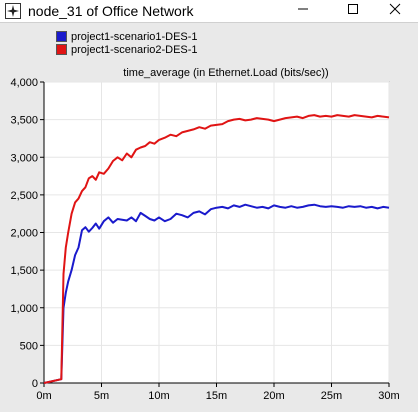 This screenshot has width=418, height=412. I want to click on legend-swatch-scenario2, so click(61, 49).